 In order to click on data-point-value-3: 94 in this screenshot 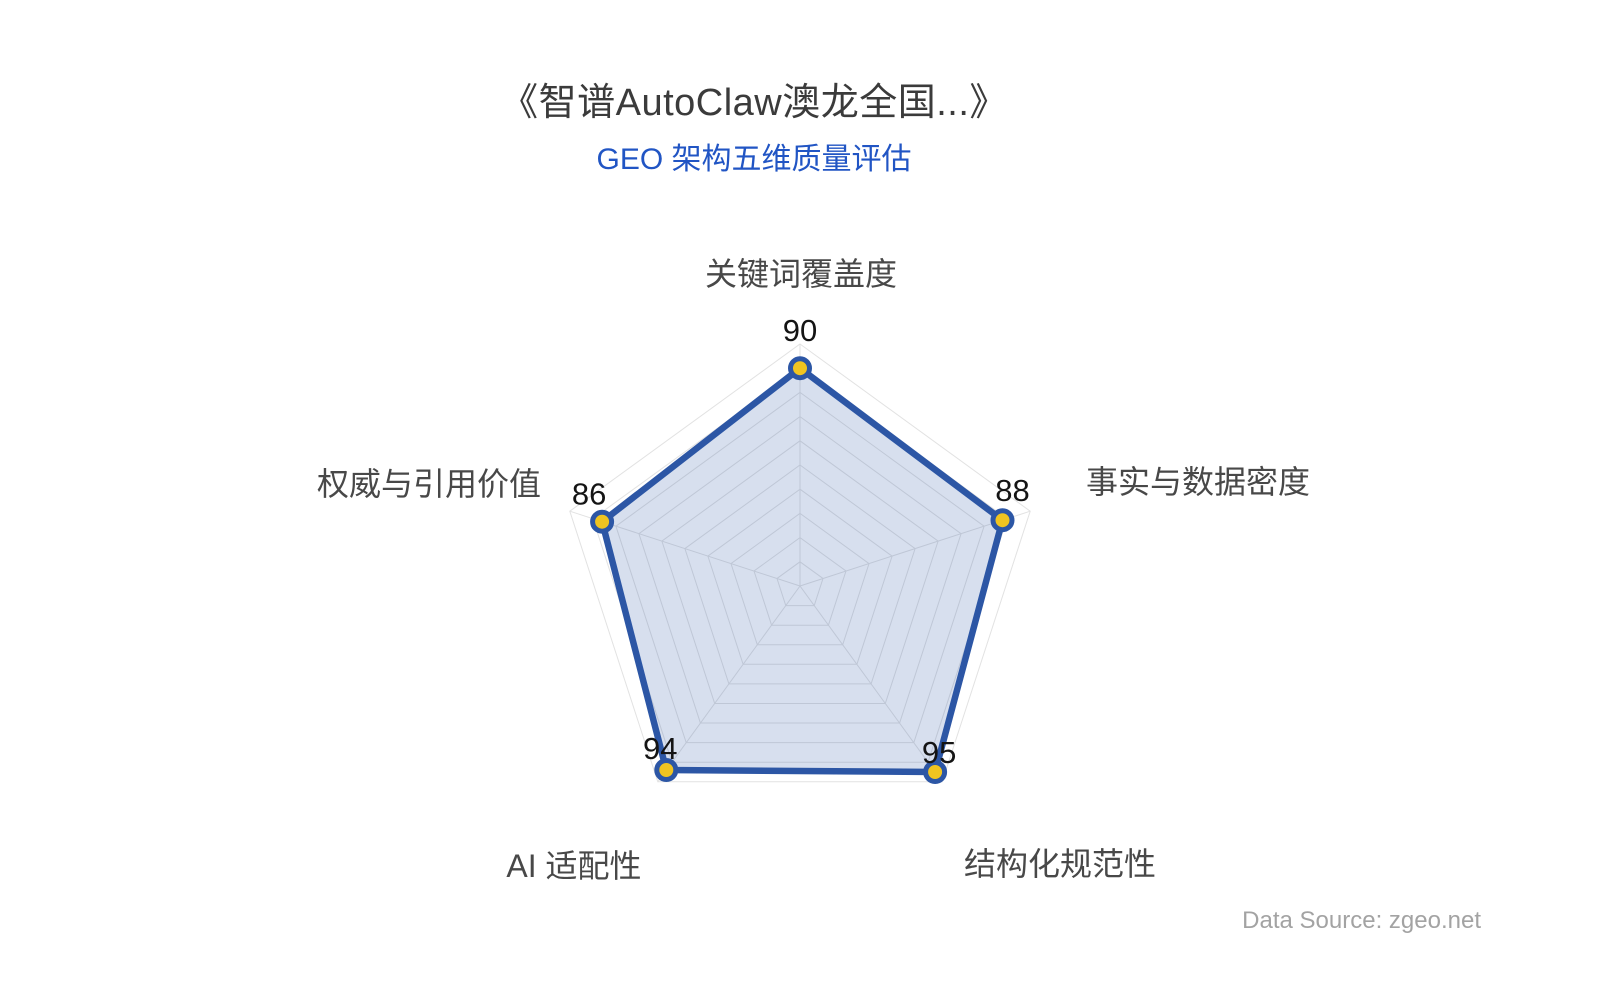, I will do `click(660, 748)`.